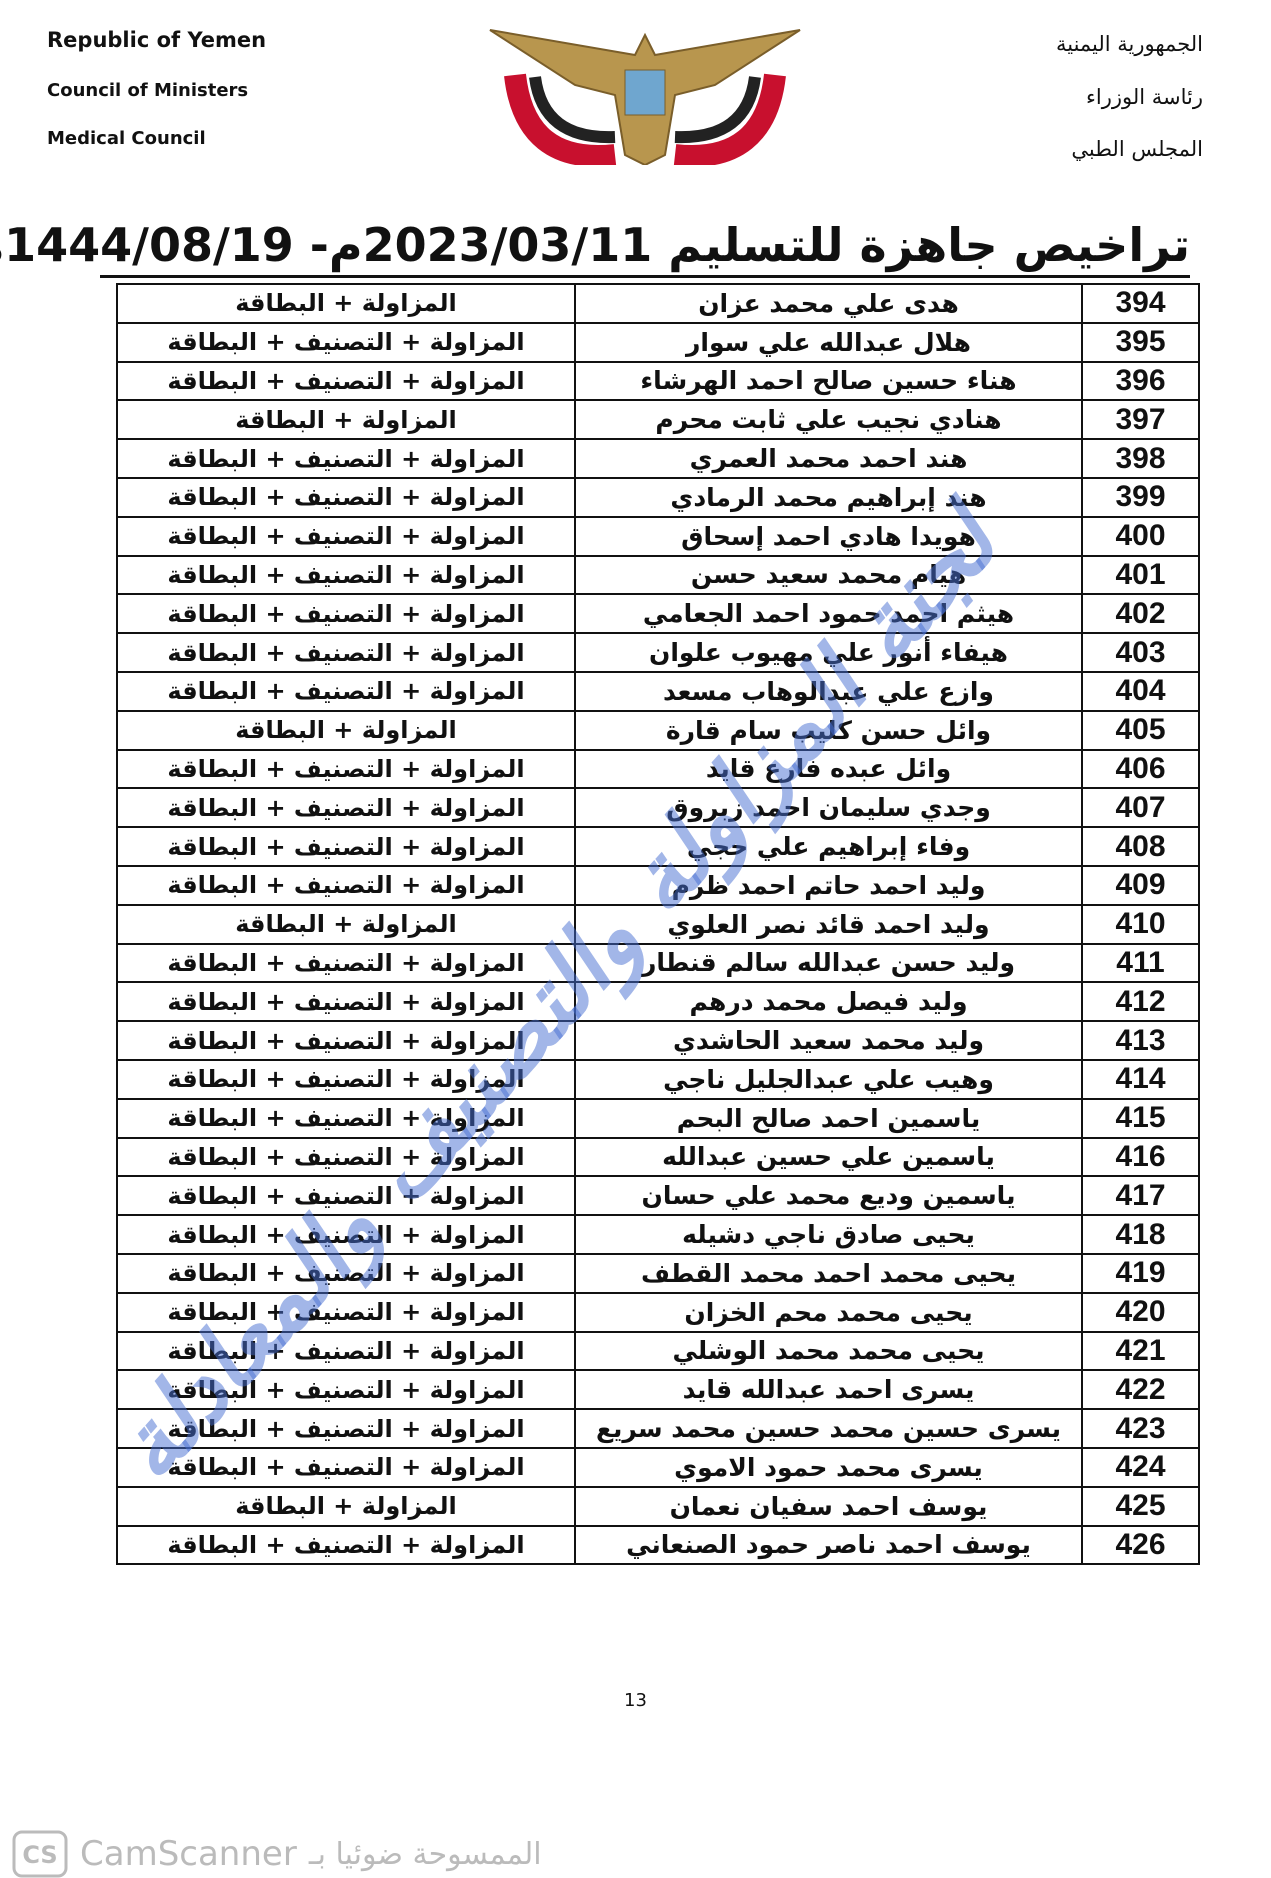 This screenshot has height=1878, width=1271. What do you see at coordinates (828, 885) in the screenshot?
I see `name: وليد احمد حاتم احمد ظرم` at bounding box center [828, 885].